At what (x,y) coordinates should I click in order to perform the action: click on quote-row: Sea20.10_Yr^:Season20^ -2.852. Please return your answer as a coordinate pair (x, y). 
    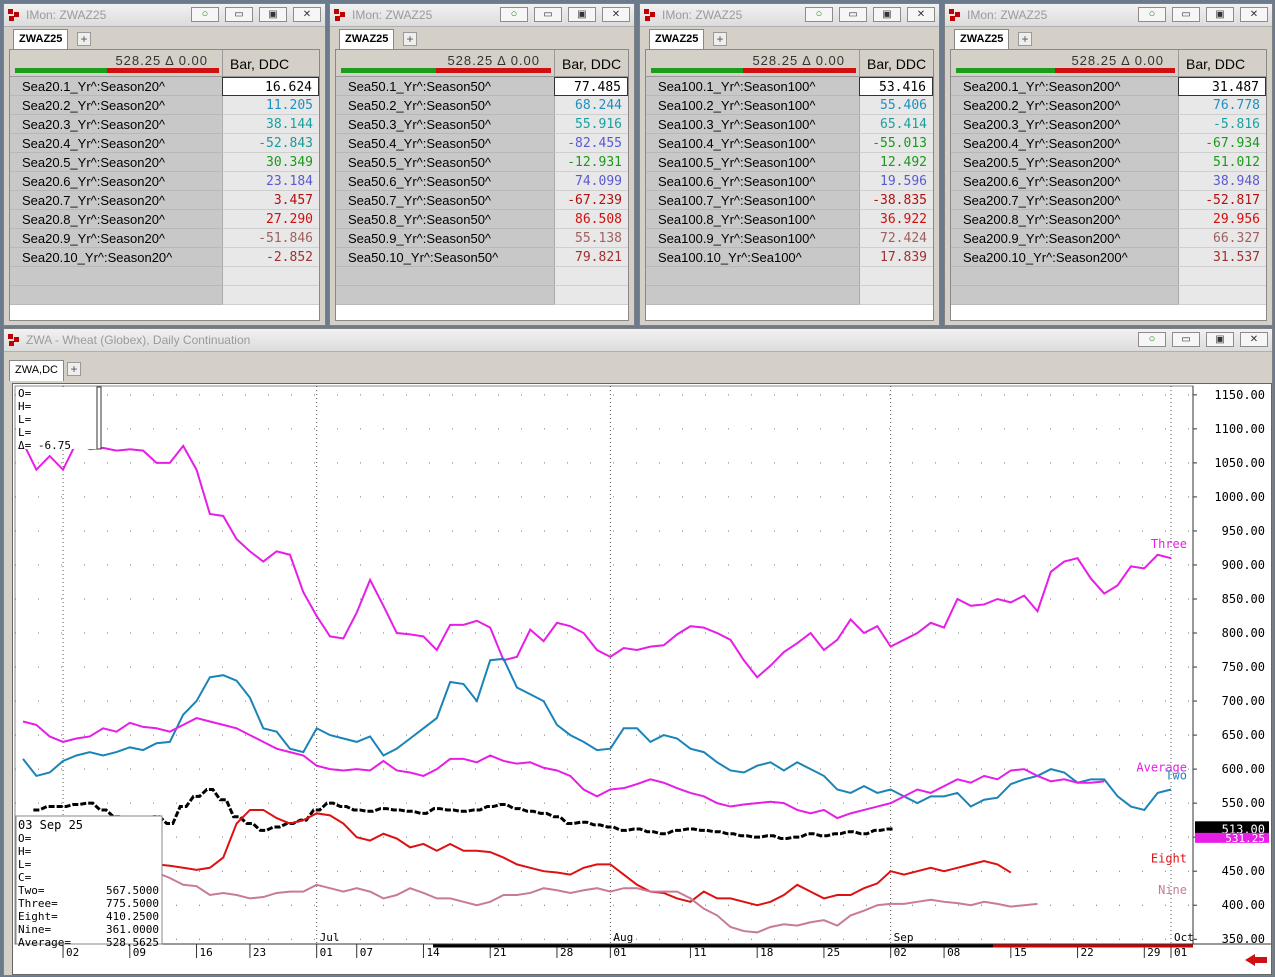
    Looking at the image, I should click on (164, 257).